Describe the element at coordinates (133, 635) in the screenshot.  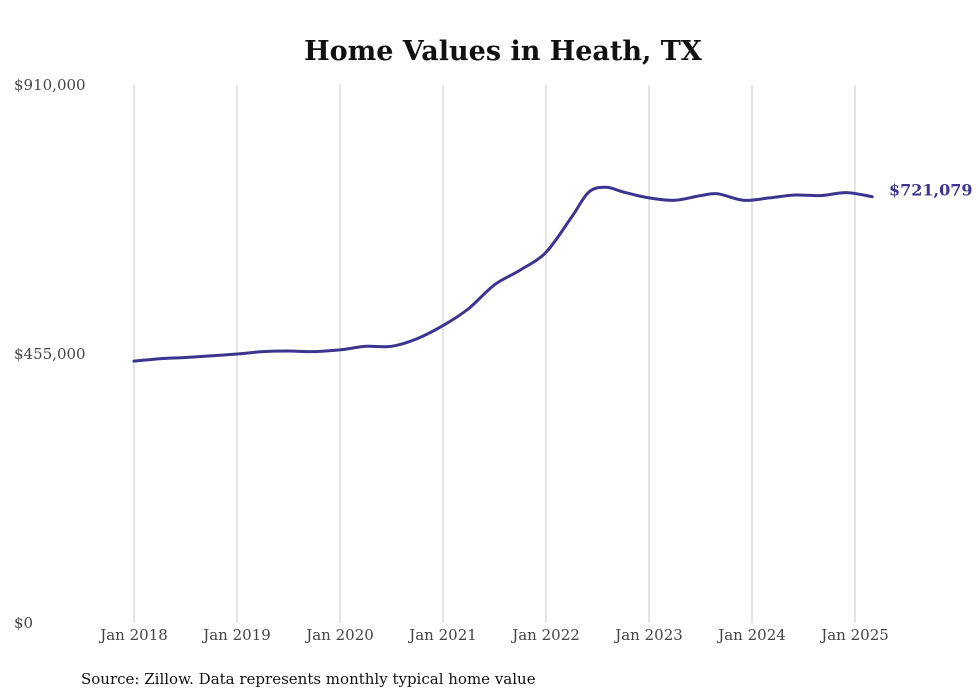
I see `x-tick-label: Jan 2018` at that location.